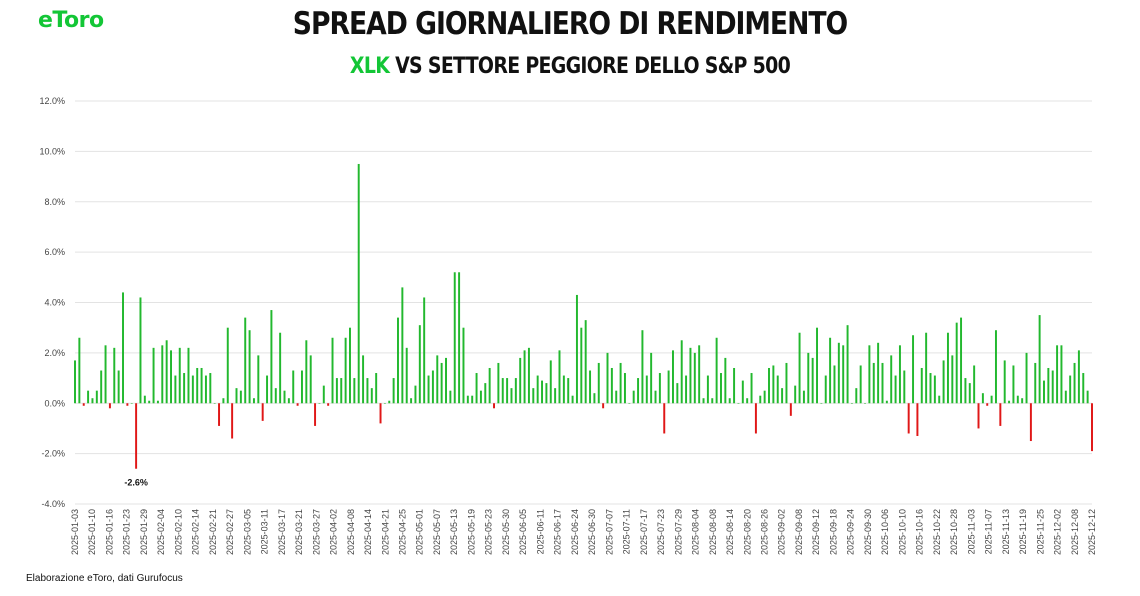 The image size is (1140, 596). What do you see at coordinates (971, 531) in the screenshot?
I see `x-tick-label: 2025-11-03` at bounding box center [971, 531].